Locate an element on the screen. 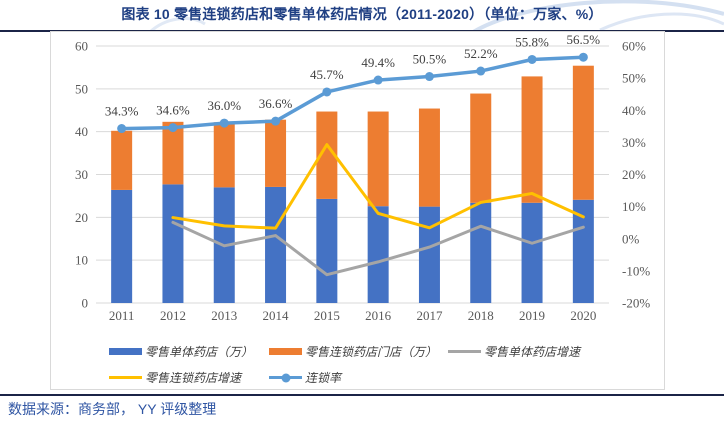  svg-text: 50 is located at coordinates (81, 88).